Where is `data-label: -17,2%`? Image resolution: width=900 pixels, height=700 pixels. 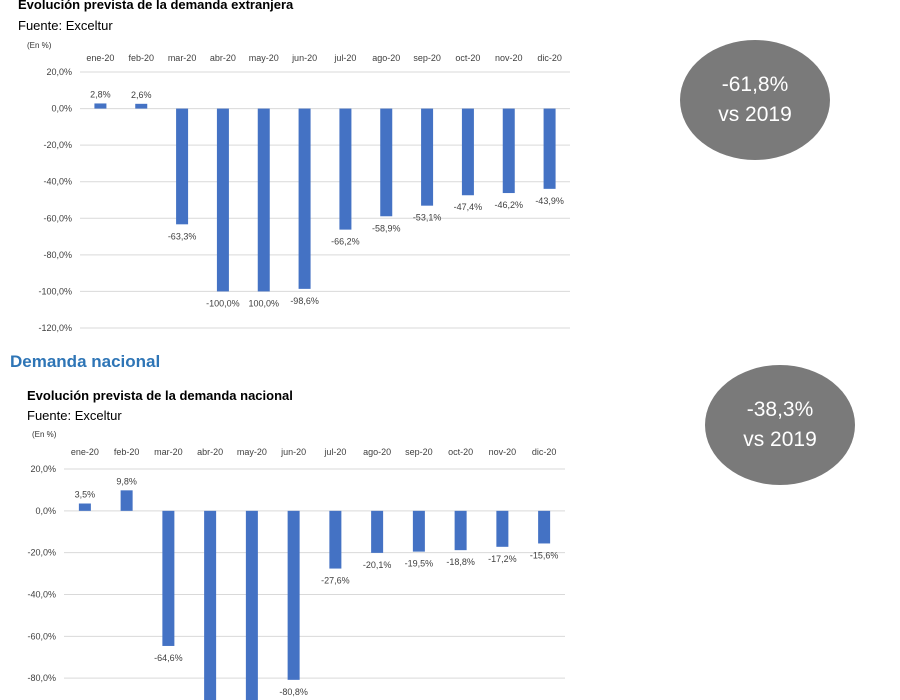 data-label: -17,2% is located at coordinates (502, 559).